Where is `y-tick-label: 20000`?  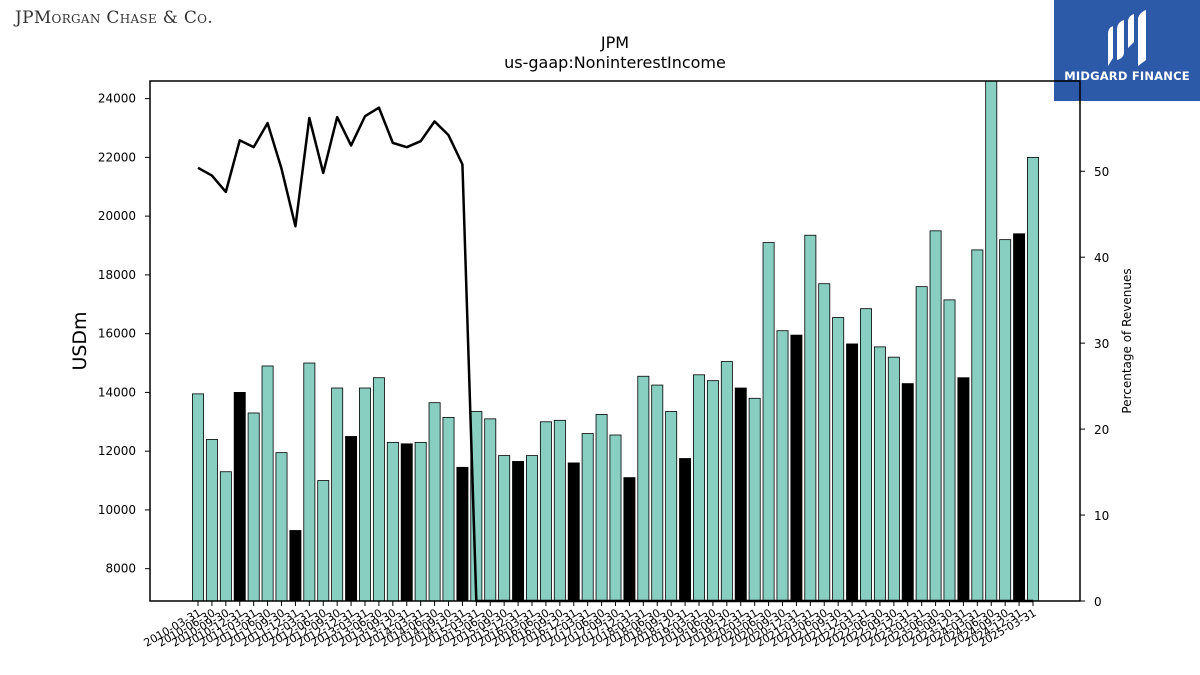
y-tick-label: 20000 is located at coordinates (117, 216).